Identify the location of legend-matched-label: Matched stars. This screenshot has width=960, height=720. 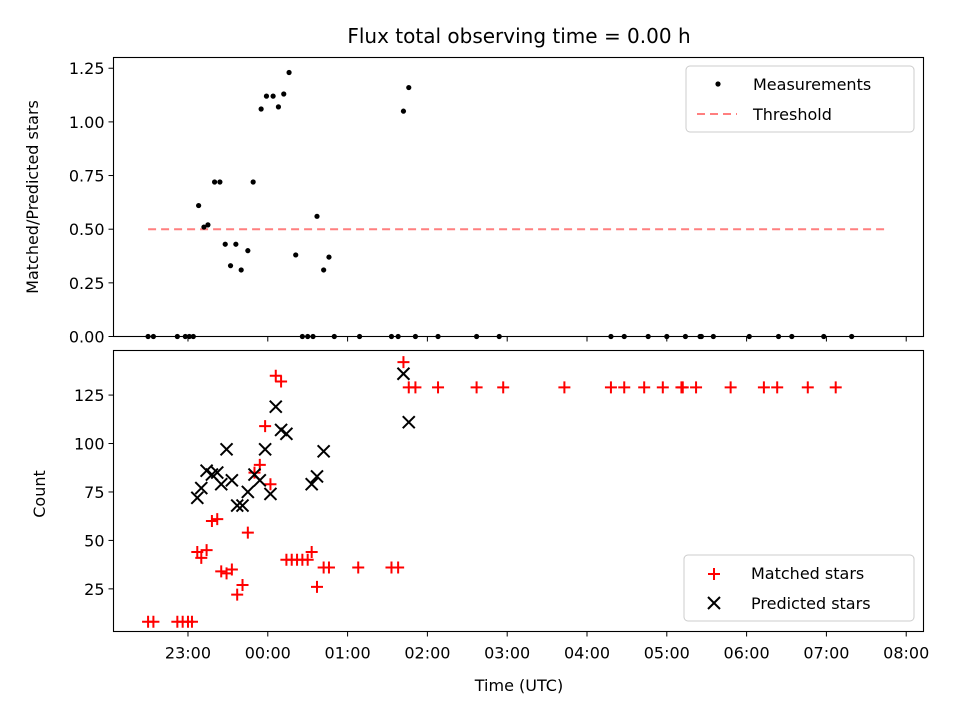
(807, 573).